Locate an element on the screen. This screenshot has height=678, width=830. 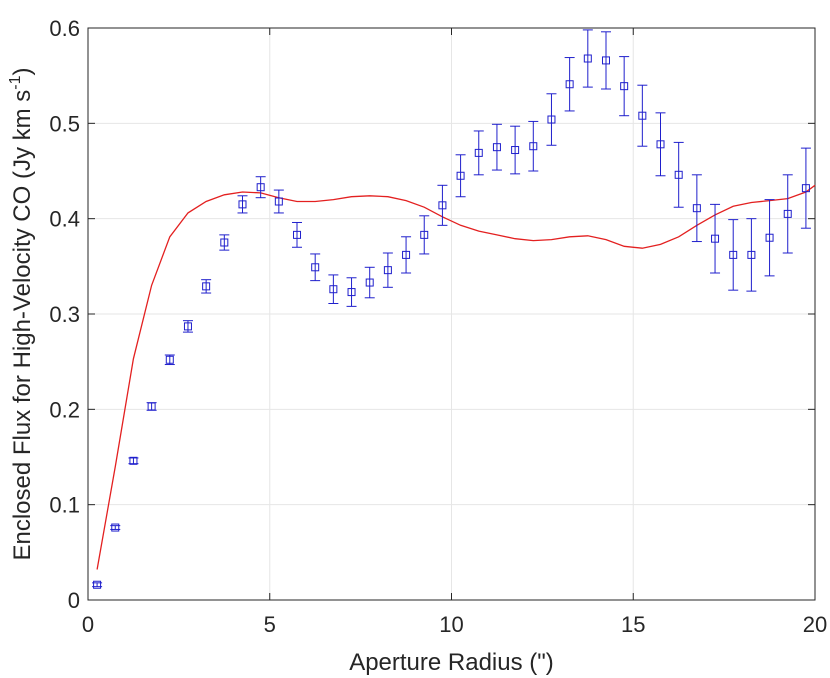
x-tick-label: 5 is located at coordinates (270, 624).